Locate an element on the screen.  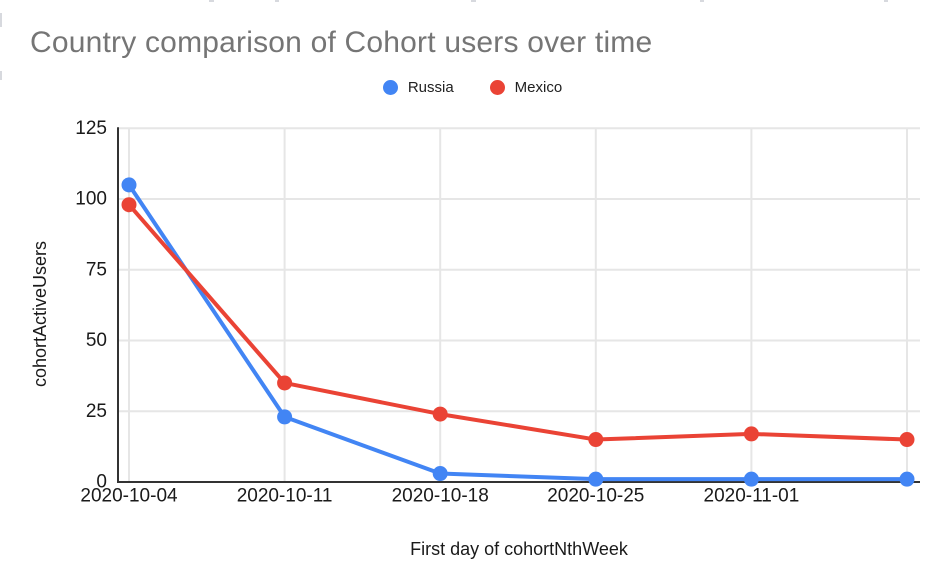
mexico-series-swatch-icon is located at coordinates (497, 87).